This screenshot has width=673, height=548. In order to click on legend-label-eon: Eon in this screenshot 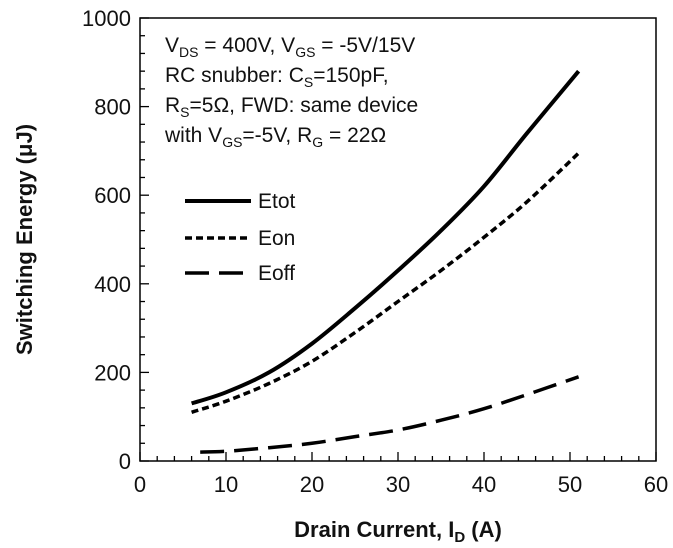, I will do `click(276, 238)`.